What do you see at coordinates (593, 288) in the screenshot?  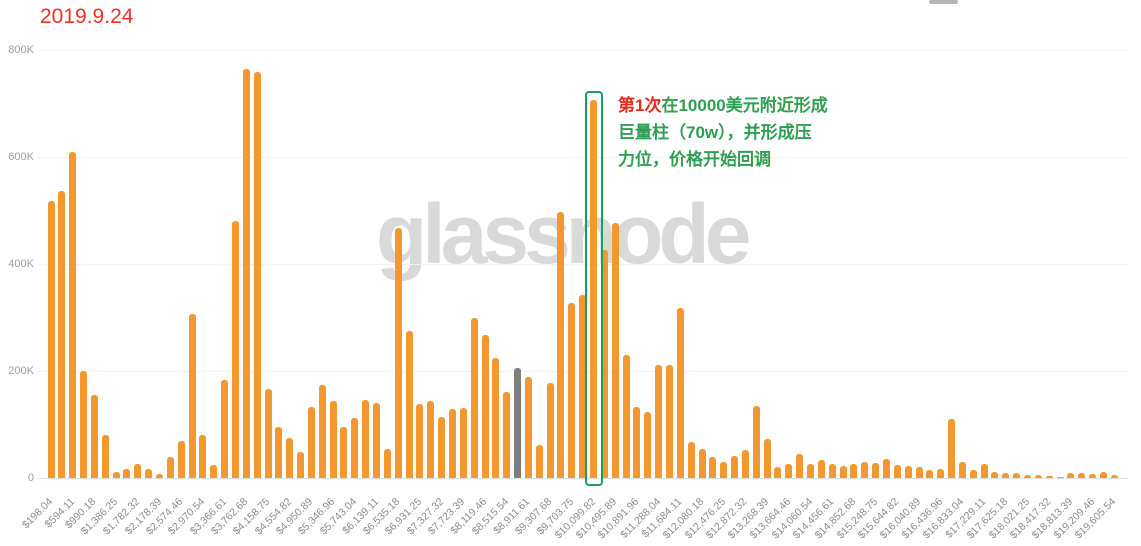 I see `highlighted-bar` at bounding box center [593, 288].